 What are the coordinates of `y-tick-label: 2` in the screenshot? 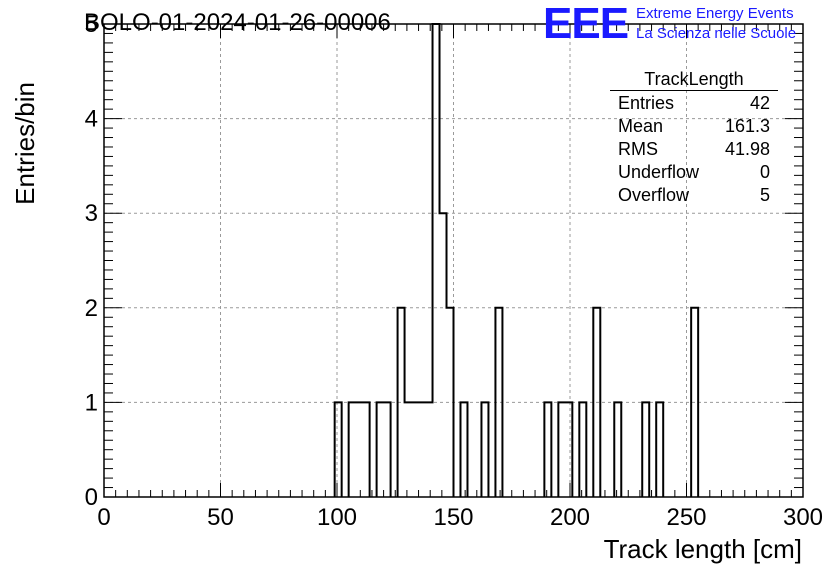 It's located at (91, 308).